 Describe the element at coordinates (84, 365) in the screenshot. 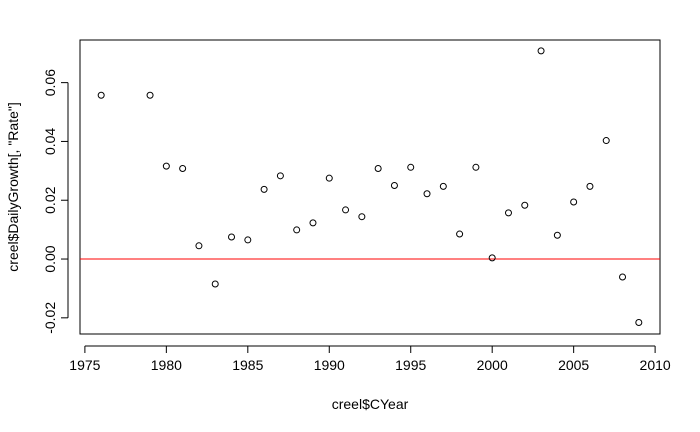

I see `x-tick-label: 1975` at that location.